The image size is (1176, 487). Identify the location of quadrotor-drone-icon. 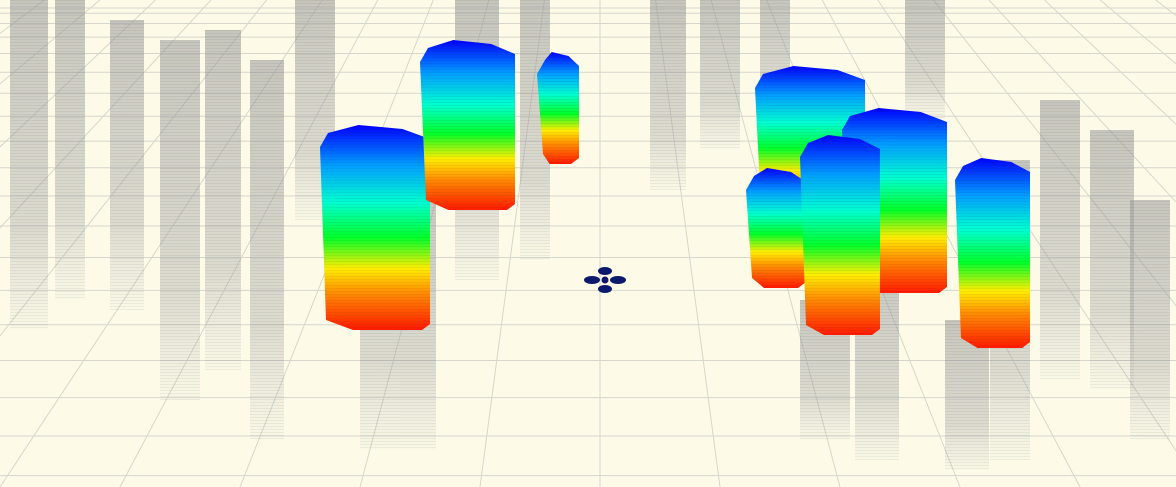
(605, 280).